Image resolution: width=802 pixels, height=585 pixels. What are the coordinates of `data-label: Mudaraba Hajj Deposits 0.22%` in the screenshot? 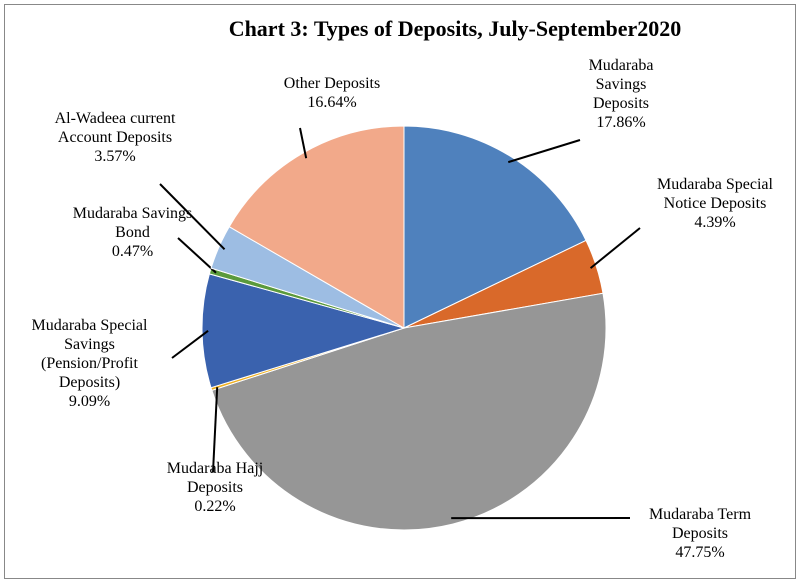 It's located at (215, 487).